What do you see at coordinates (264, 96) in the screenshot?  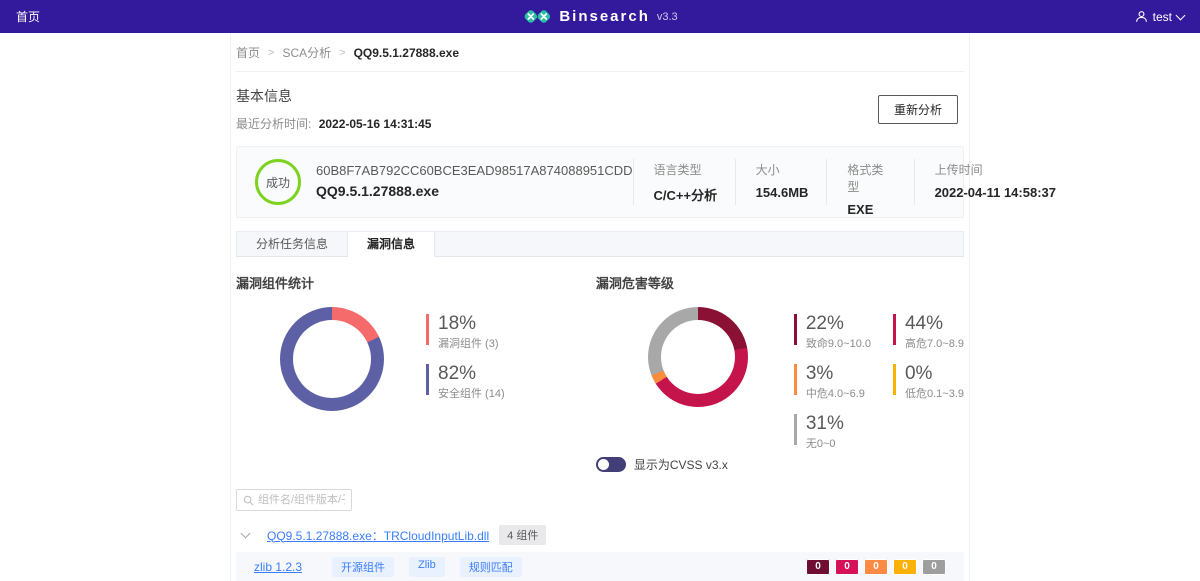 I see `section-title-basic-info: 基本信息` at bounding box center [264, 96].